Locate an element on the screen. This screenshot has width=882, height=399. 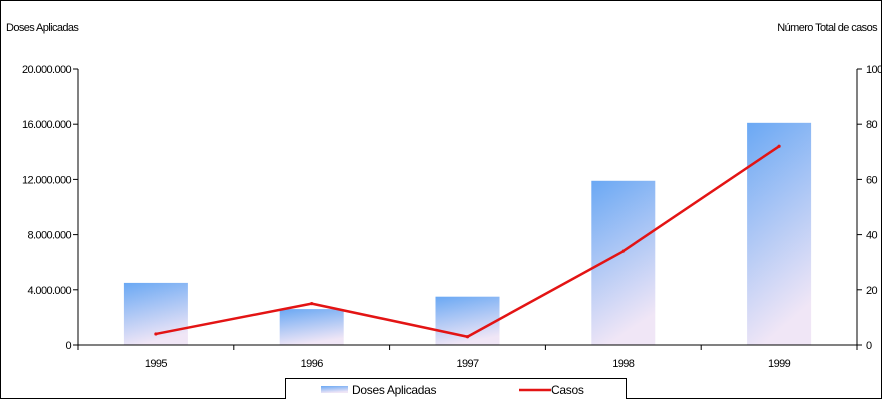
casos-point-1996 is located at coordinates (312, 304).